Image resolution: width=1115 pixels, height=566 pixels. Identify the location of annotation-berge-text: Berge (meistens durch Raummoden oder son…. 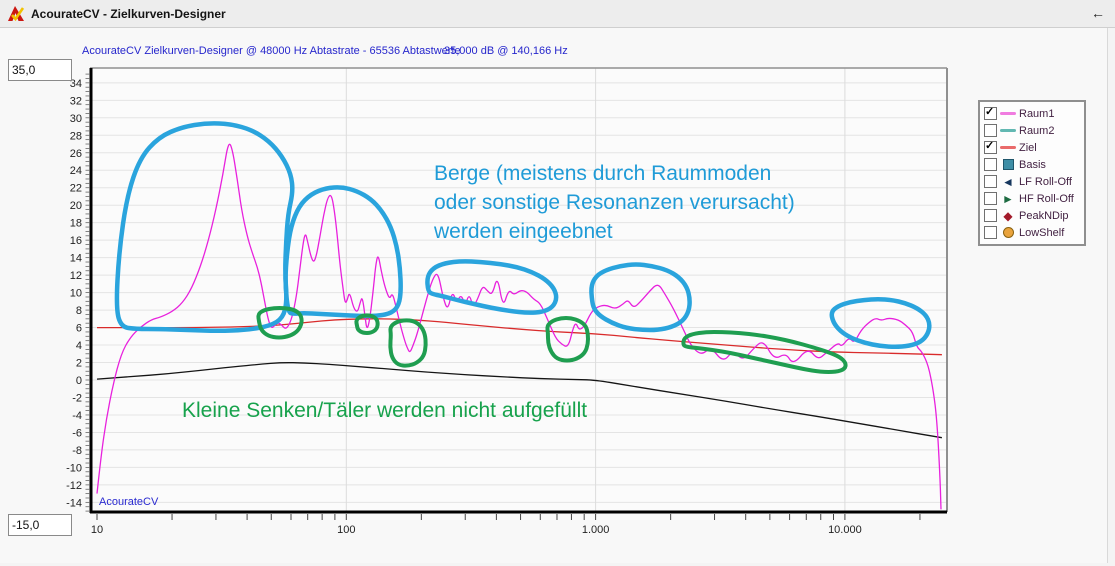
(614, 202).